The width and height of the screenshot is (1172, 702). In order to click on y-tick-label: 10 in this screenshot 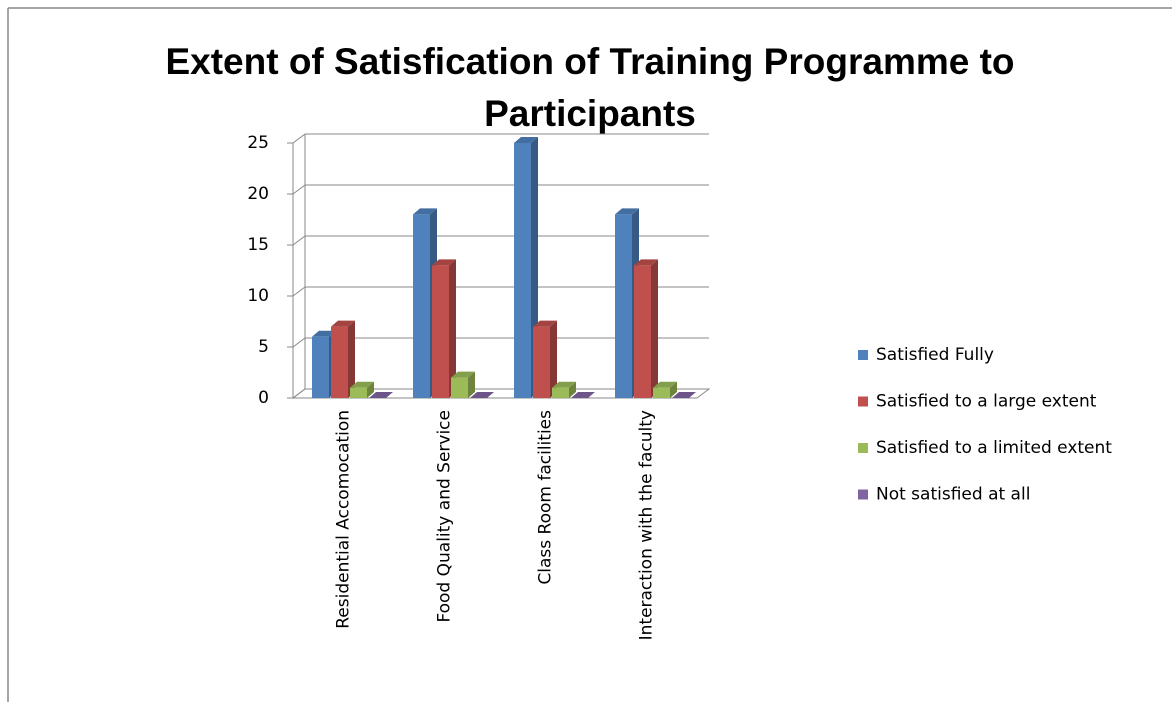, I will do `click(258, 296)`.